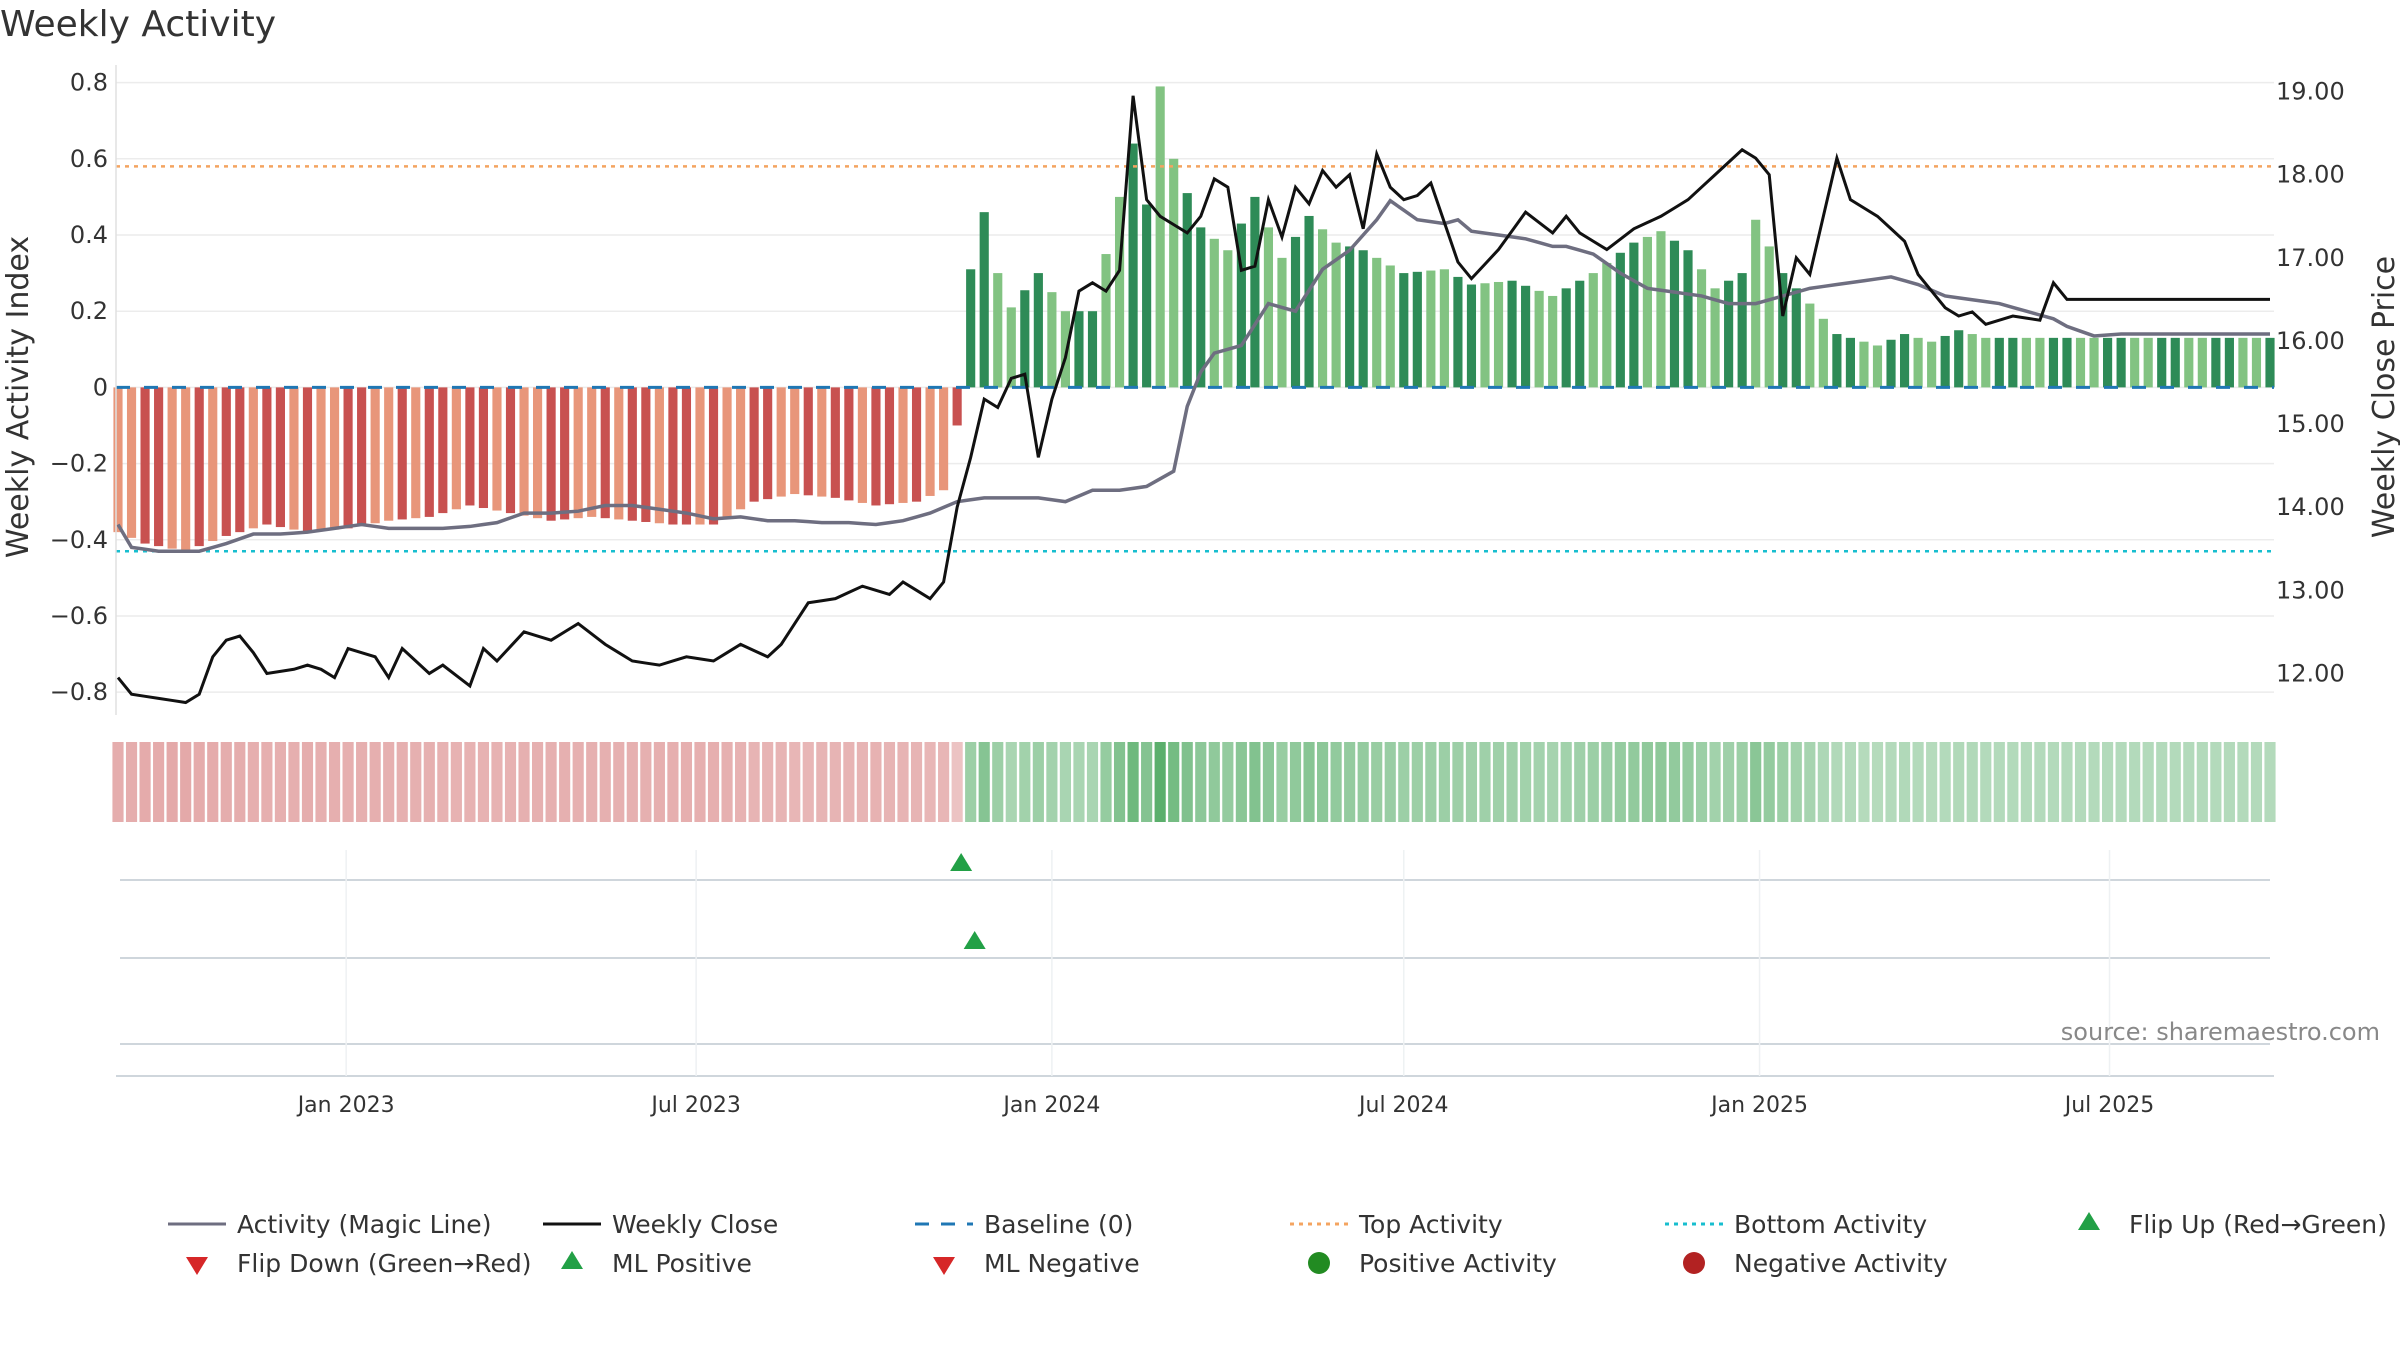 The height and width of the screenshot is (1350, 2400). What do you see at coordinates (2310, 424) in the screenshot?
I see `right-tick-label: 15.00` at bounding box center [2310, 424].